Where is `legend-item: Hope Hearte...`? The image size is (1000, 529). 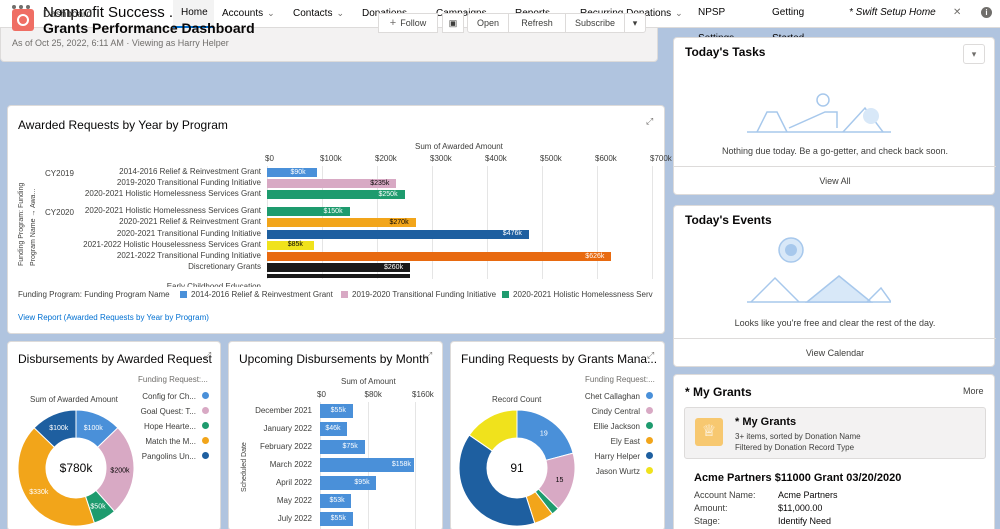 legend-item: Hope Hearte... is located at coordinates (172, 426).